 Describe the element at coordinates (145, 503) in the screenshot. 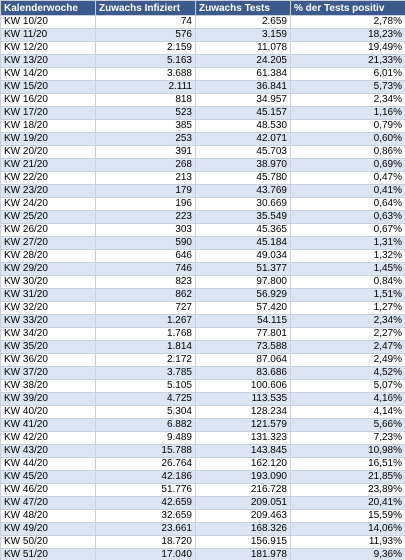

I see `value-cell: 42.659` at that location.